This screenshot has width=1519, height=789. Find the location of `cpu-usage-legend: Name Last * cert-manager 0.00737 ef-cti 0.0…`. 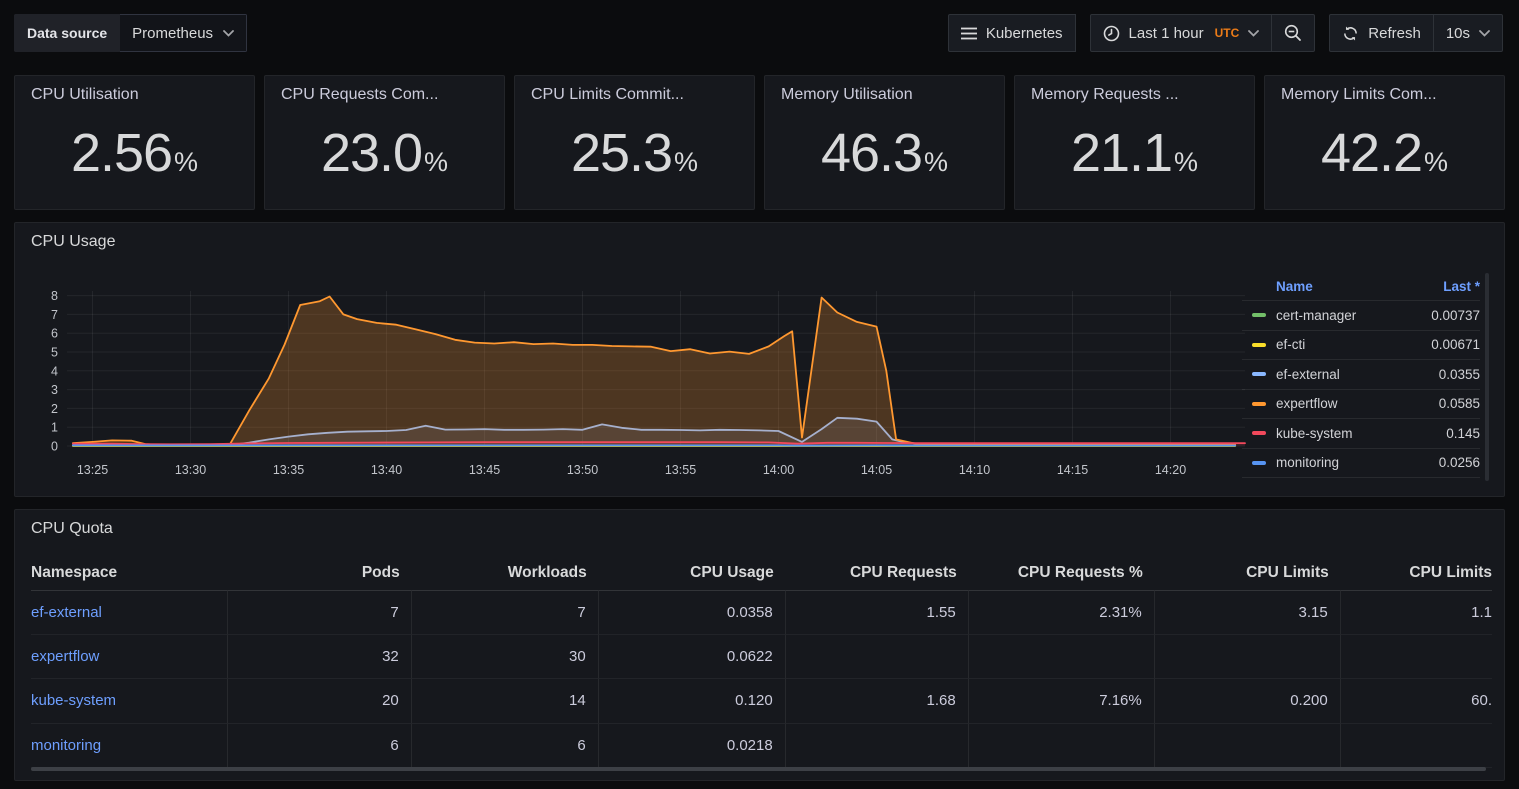

cpu-usage-legend: Name Last * cert-manager 0.00737 ef-cti 0.0… is located at coordinates (1365, 377).